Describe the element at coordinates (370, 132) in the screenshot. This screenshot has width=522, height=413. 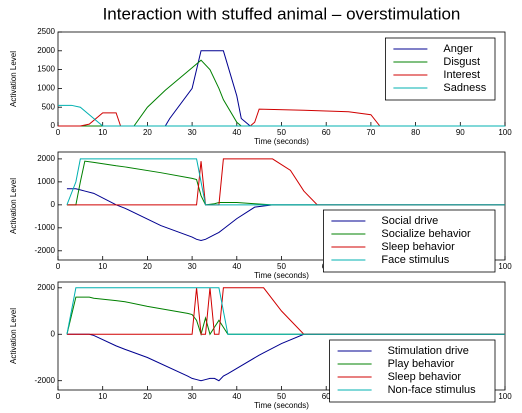
I see `x-tick-label: 70` at that location.